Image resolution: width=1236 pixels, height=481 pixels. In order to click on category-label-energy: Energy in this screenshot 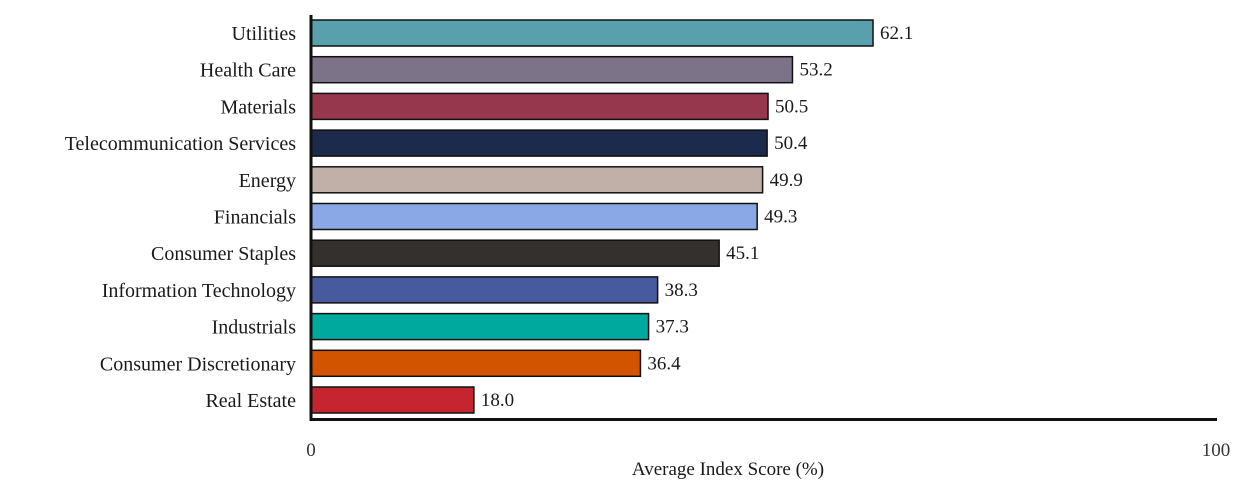, I will do `click(267, 181)`.